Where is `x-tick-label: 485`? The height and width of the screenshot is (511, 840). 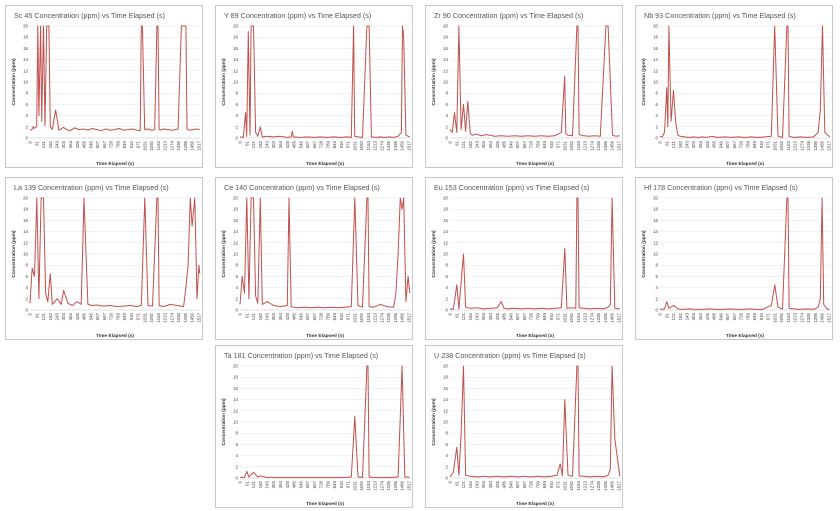 x-tick-label: 485 is located at coordinates (503, 144).